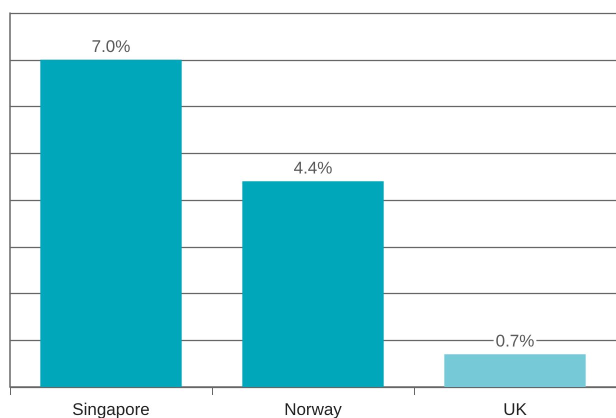 This screenshot has width=616, height=418. What do you see at coordinates (313, 168) in the screenshot?
I see `data-label: 4.4%` at bounding box center [313, 168].